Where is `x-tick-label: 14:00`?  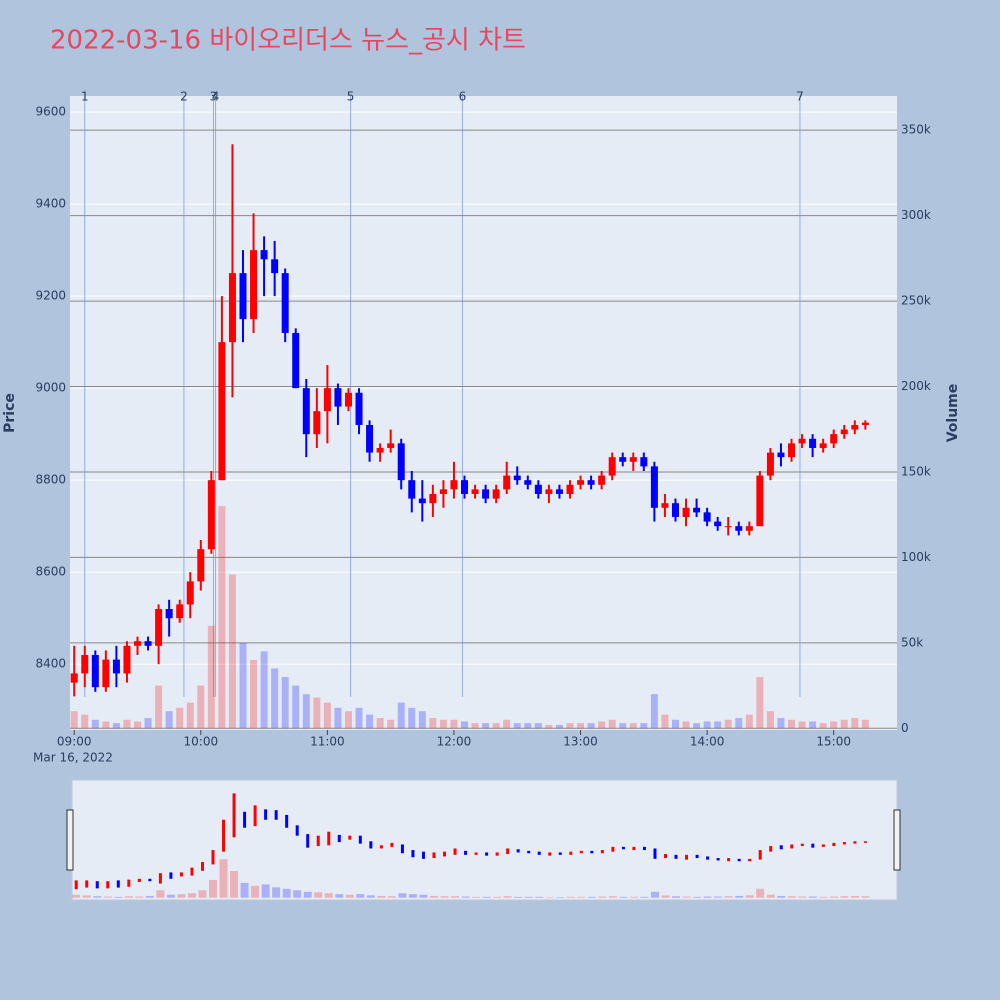
x-tick-label: 14:00 is located at coordinates (707, 742).